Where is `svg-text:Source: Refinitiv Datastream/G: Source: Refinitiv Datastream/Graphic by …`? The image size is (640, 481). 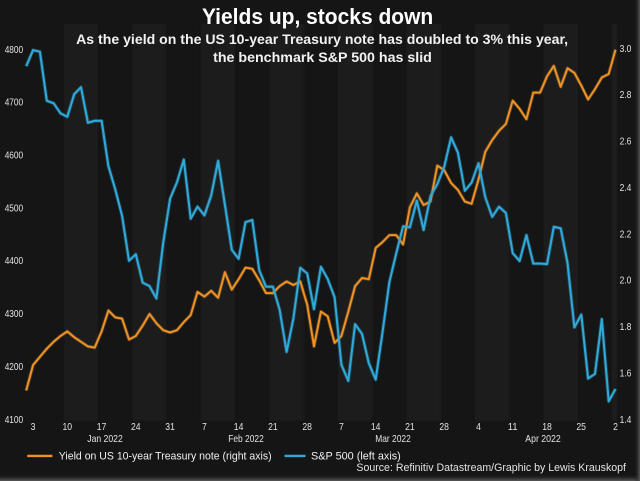 svg-text:Source: Refinitiv Datastream/G: Source: Refinitiv Datastream/Graphic by … is located at coordinates (491, 468).